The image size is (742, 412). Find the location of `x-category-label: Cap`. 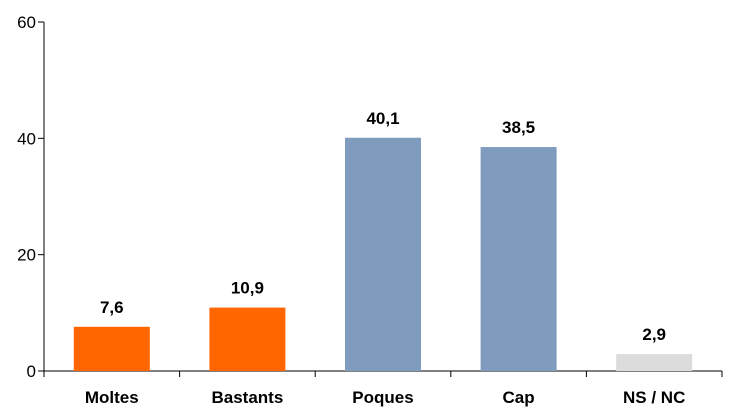

x-category-label: Cap is located at coordinates (519, 397).